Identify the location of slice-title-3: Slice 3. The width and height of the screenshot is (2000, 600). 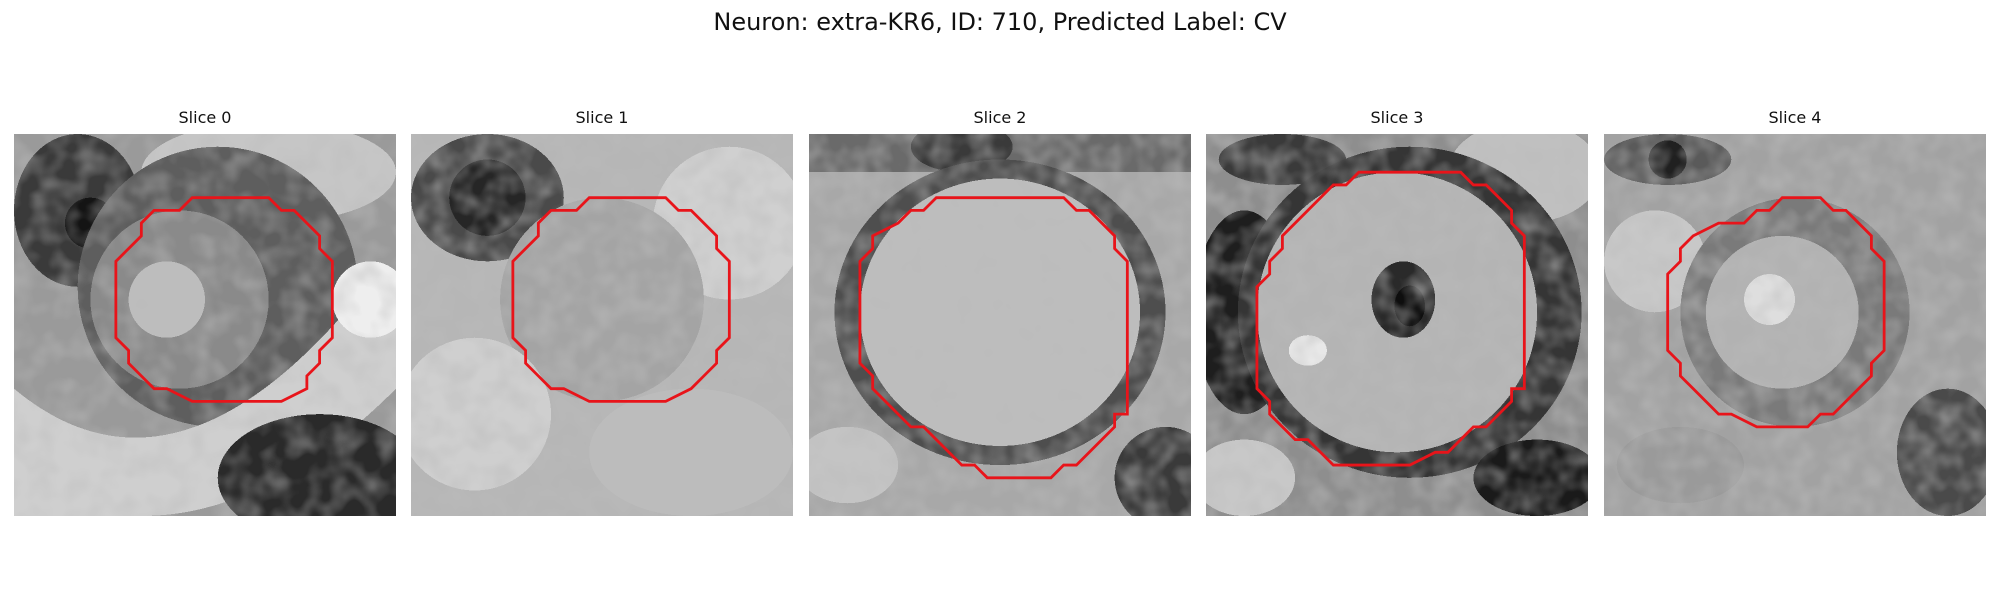
(1397, 117).